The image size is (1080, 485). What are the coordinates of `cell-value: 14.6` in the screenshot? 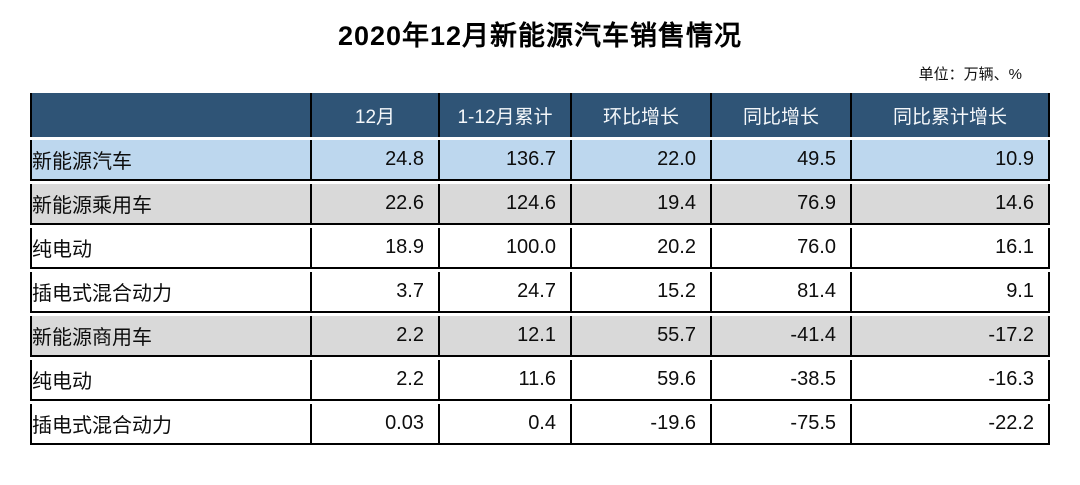 It's located at (951, 204).